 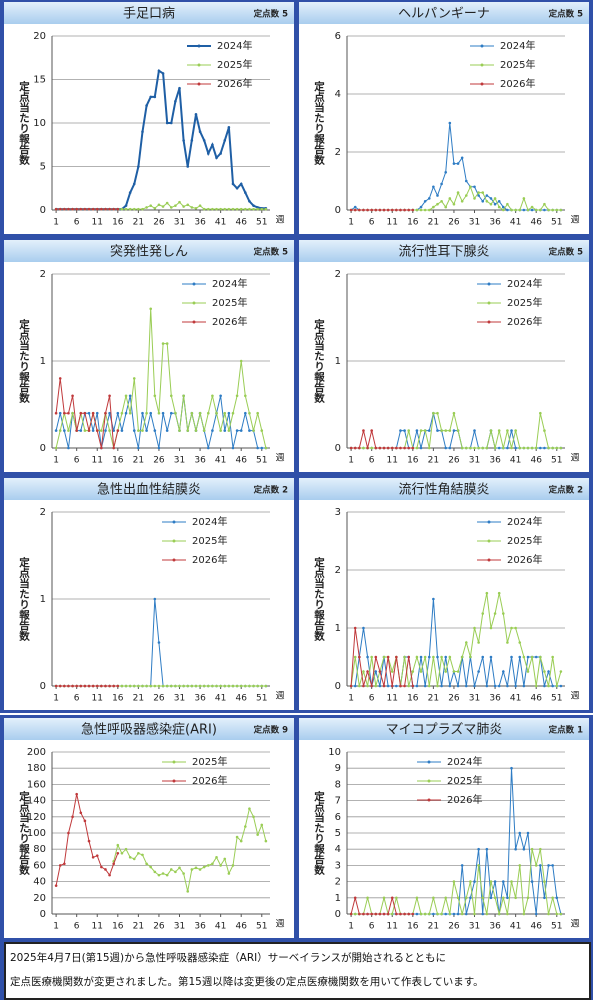 I want to click on x-tick-label: 46, so click(x=536, y=461).